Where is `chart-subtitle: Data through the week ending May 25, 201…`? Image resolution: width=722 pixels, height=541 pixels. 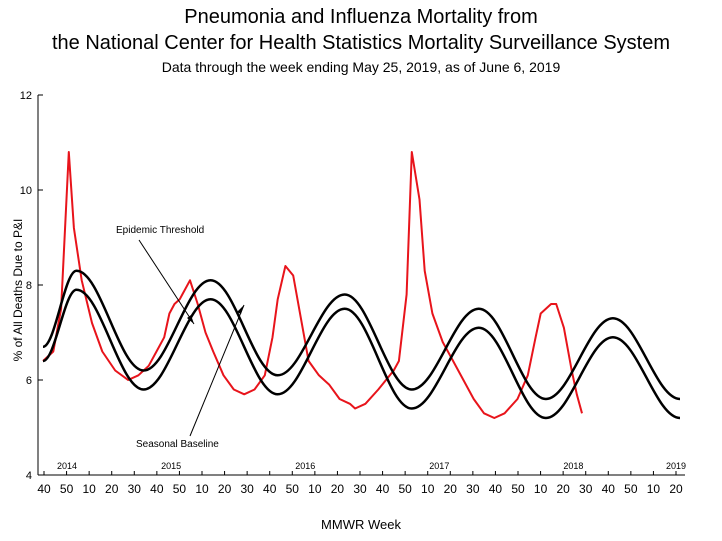 chart-subtitle: Data through the week ending May 25, 201… is located at coordinates (361, 67).